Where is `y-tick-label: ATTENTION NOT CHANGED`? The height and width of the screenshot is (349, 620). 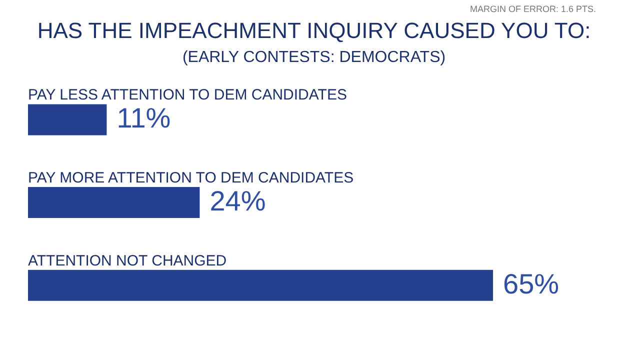 y-tick-label: ATTENTION NOT CHANGED is located at coordinates (127, 261).